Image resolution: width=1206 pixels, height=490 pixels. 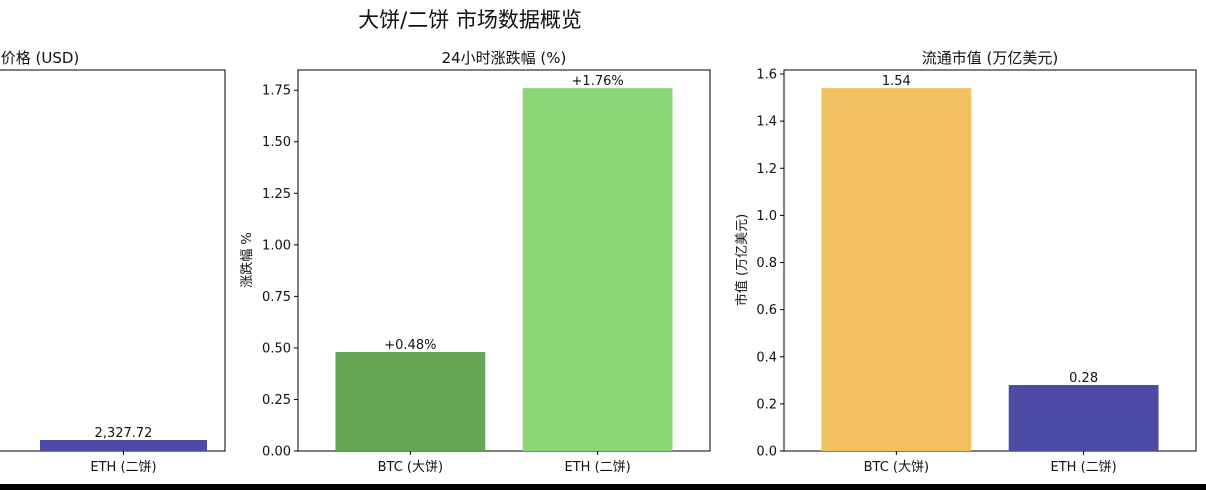 I want to click on marketcap-ytick-label-4: 0.8, so click(x=766, y=263).